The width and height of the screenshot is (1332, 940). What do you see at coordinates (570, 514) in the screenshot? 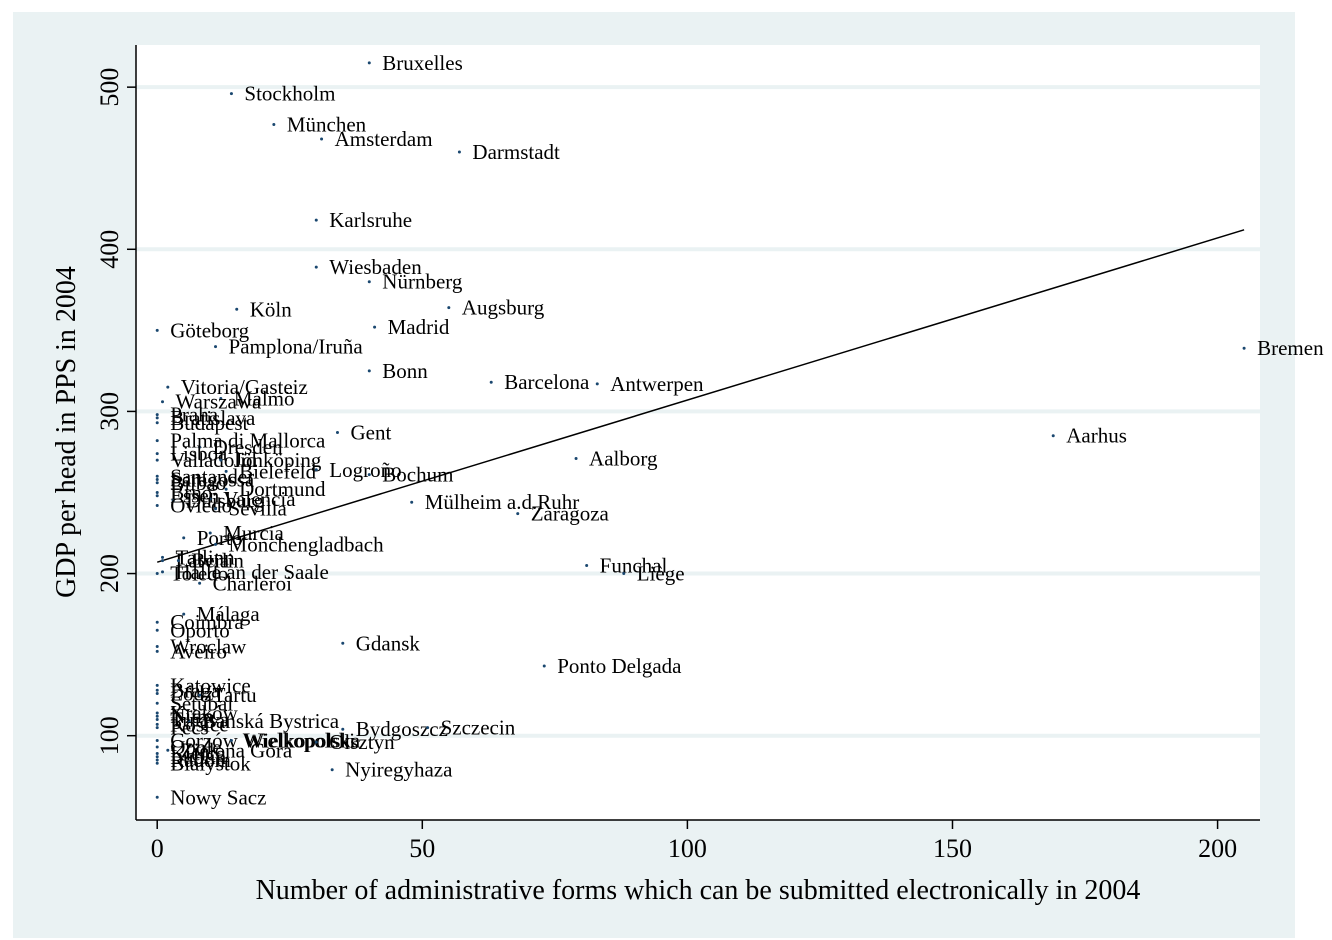
I see `point-label: Zaragoza` at bounding box center [570, 514].